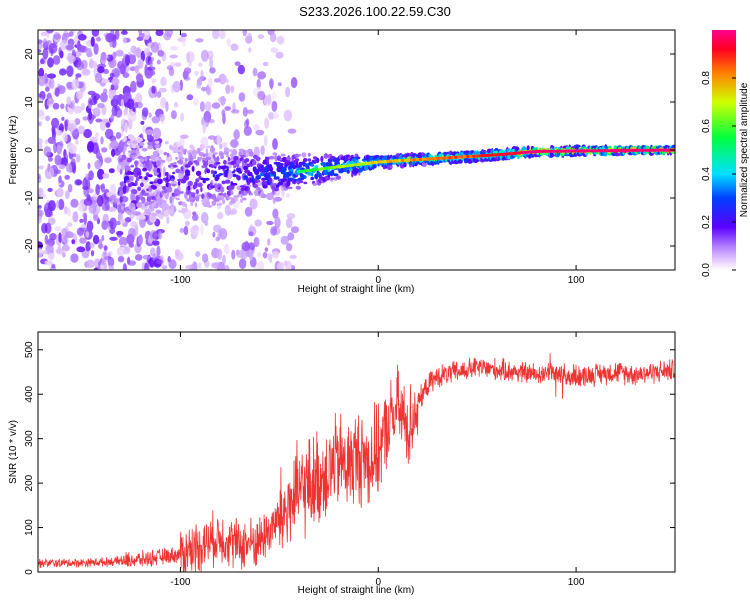 The height and width of the screenshot is (600, 750). What do you see at coordinates (706, 222) in the screenshot?
I see `colorbar-tick-label: 0.2` at bounding box center [706, 222].